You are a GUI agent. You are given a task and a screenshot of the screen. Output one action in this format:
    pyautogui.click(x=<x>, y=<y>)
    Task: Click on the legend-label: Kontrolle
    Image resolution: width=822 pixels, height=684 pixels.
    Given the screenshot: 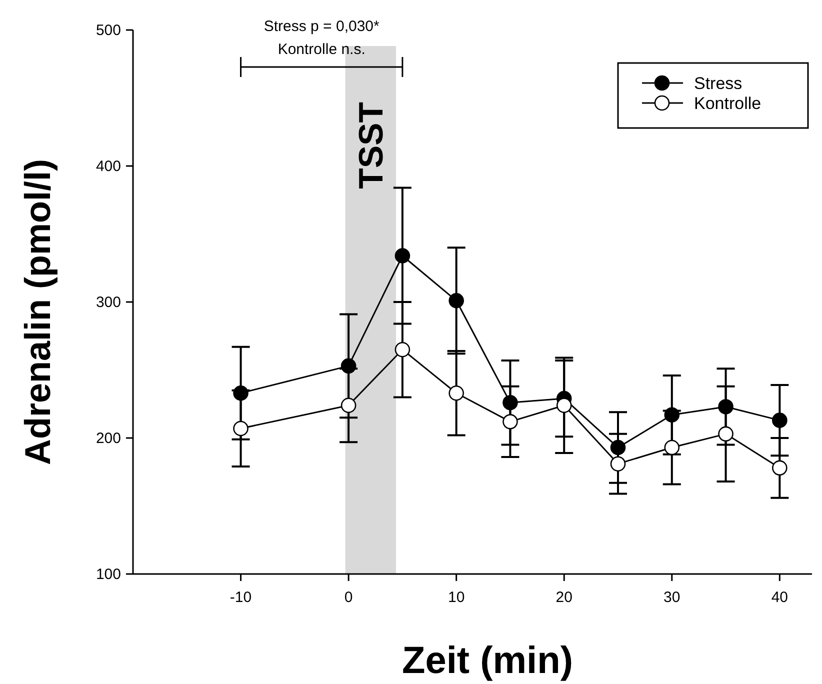 What is the action you would take?
    pyautogui.click(x=728, y=103)
    